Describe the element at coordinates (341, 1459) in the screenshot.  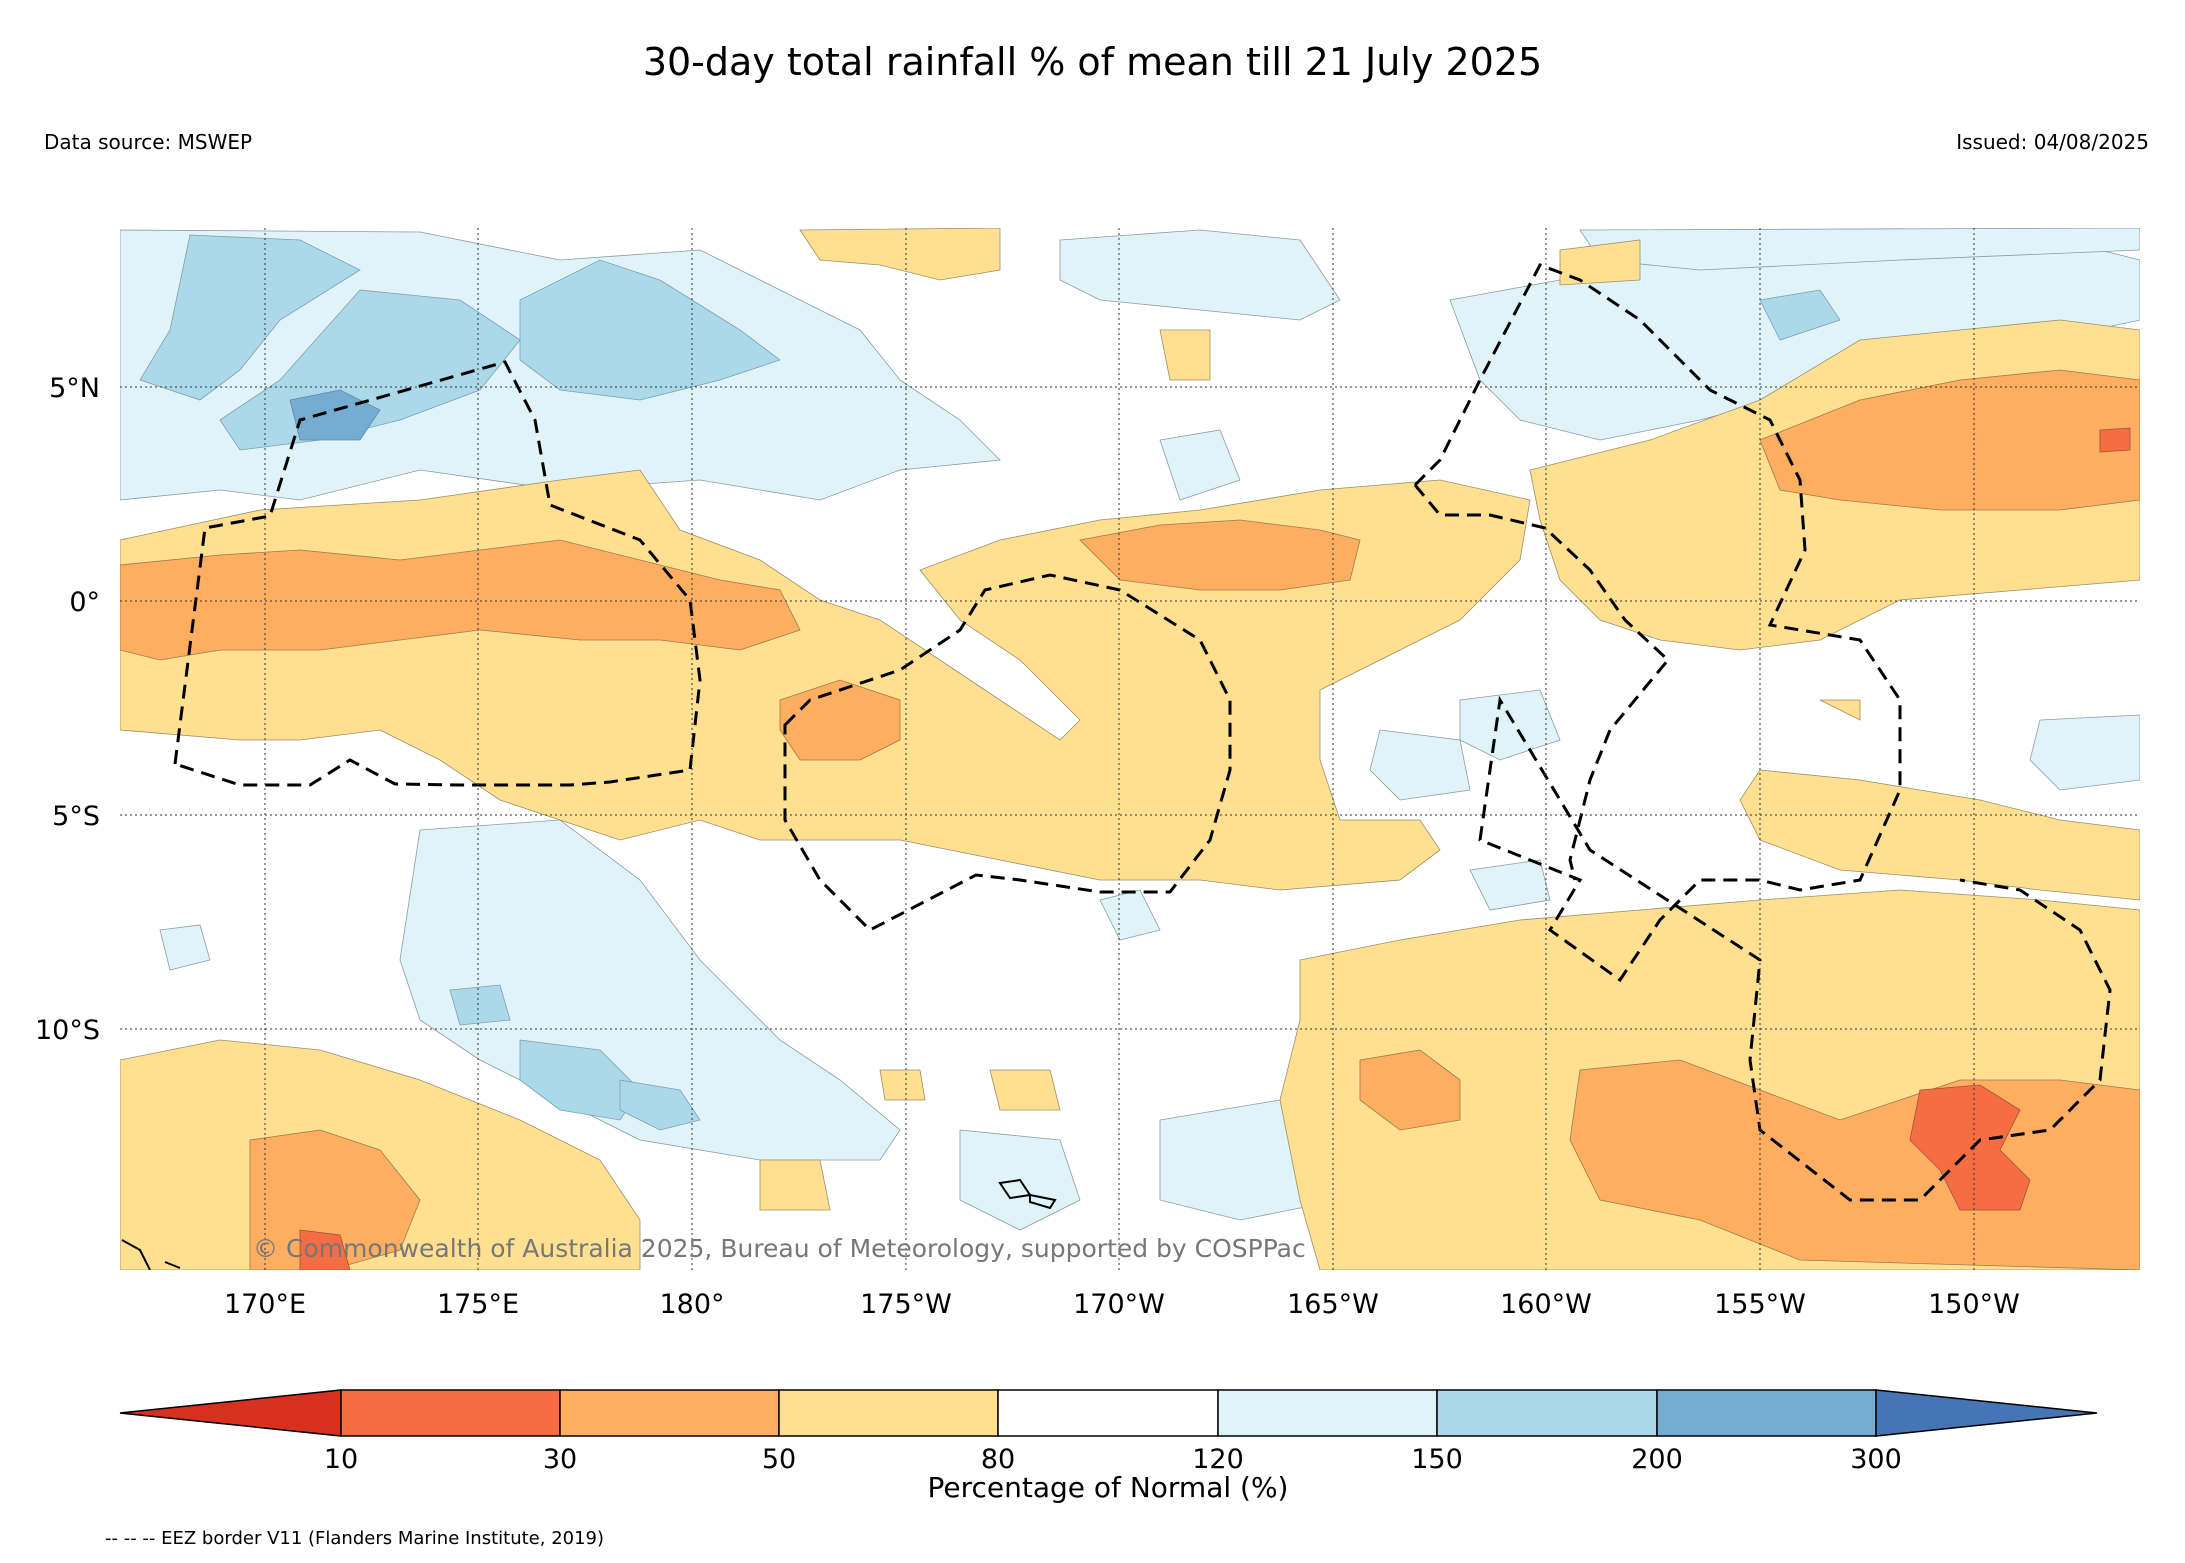
I see `colorbar-tick-label: 10` at that location.